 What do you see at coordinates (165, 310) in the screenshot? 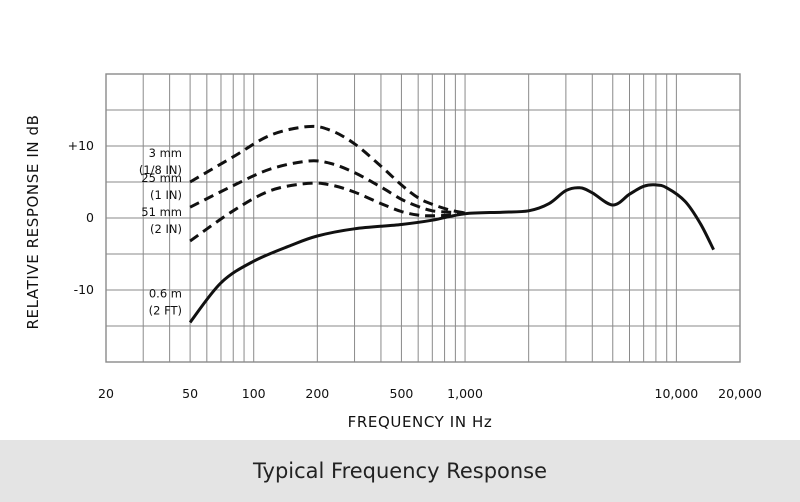
I see `series-label-4: (2 FT)` at bounding box center [165, 310].